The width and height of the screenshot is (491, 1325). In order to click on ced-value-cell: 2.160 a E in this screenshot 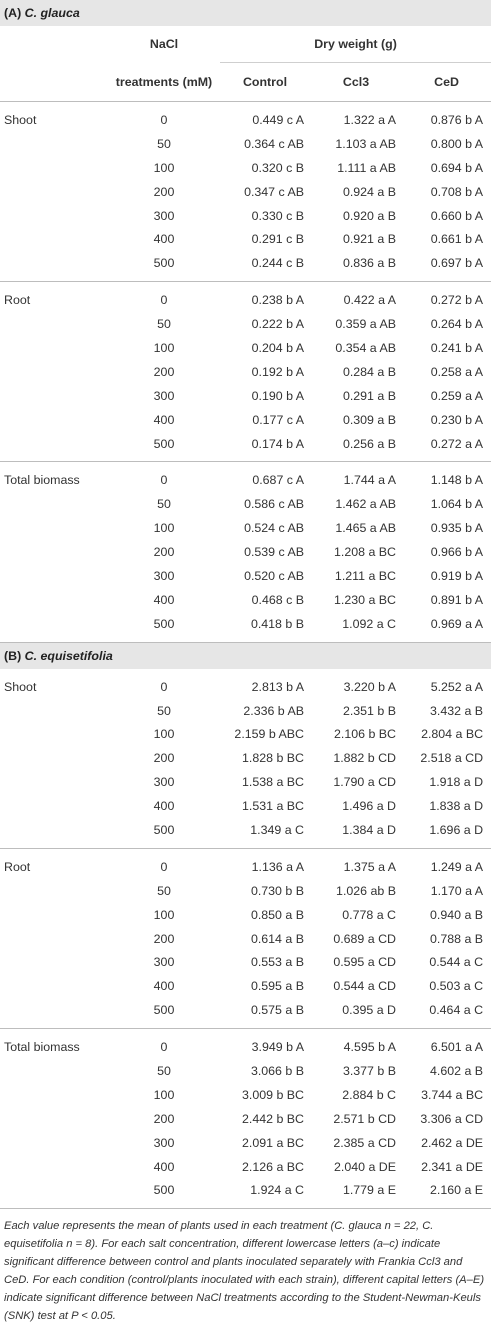, I will do `click(446, 1194)`.